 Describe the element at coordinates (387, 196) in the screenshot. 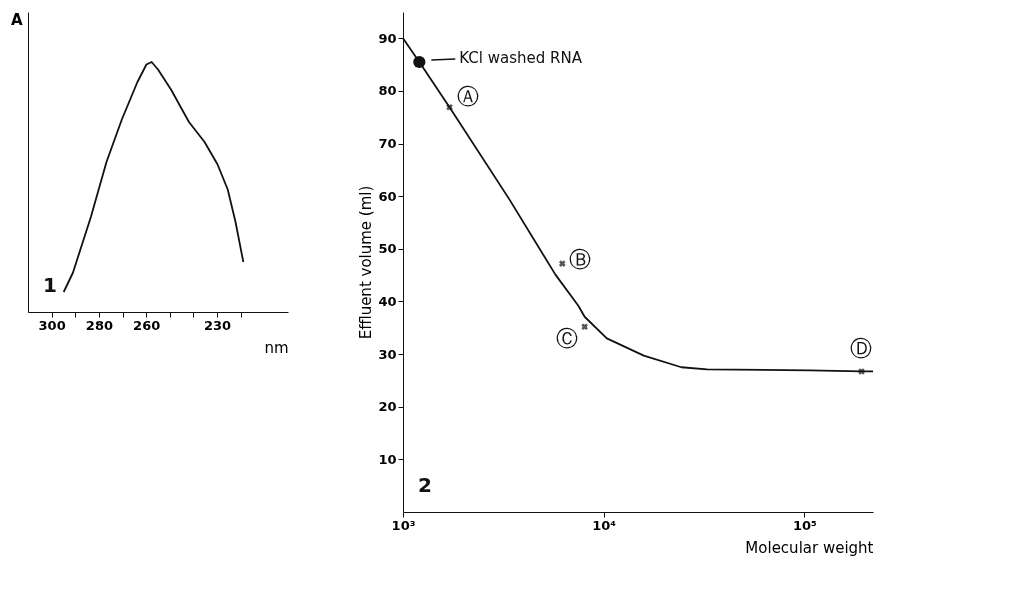

I see `y-tick-label: 60` at that location.